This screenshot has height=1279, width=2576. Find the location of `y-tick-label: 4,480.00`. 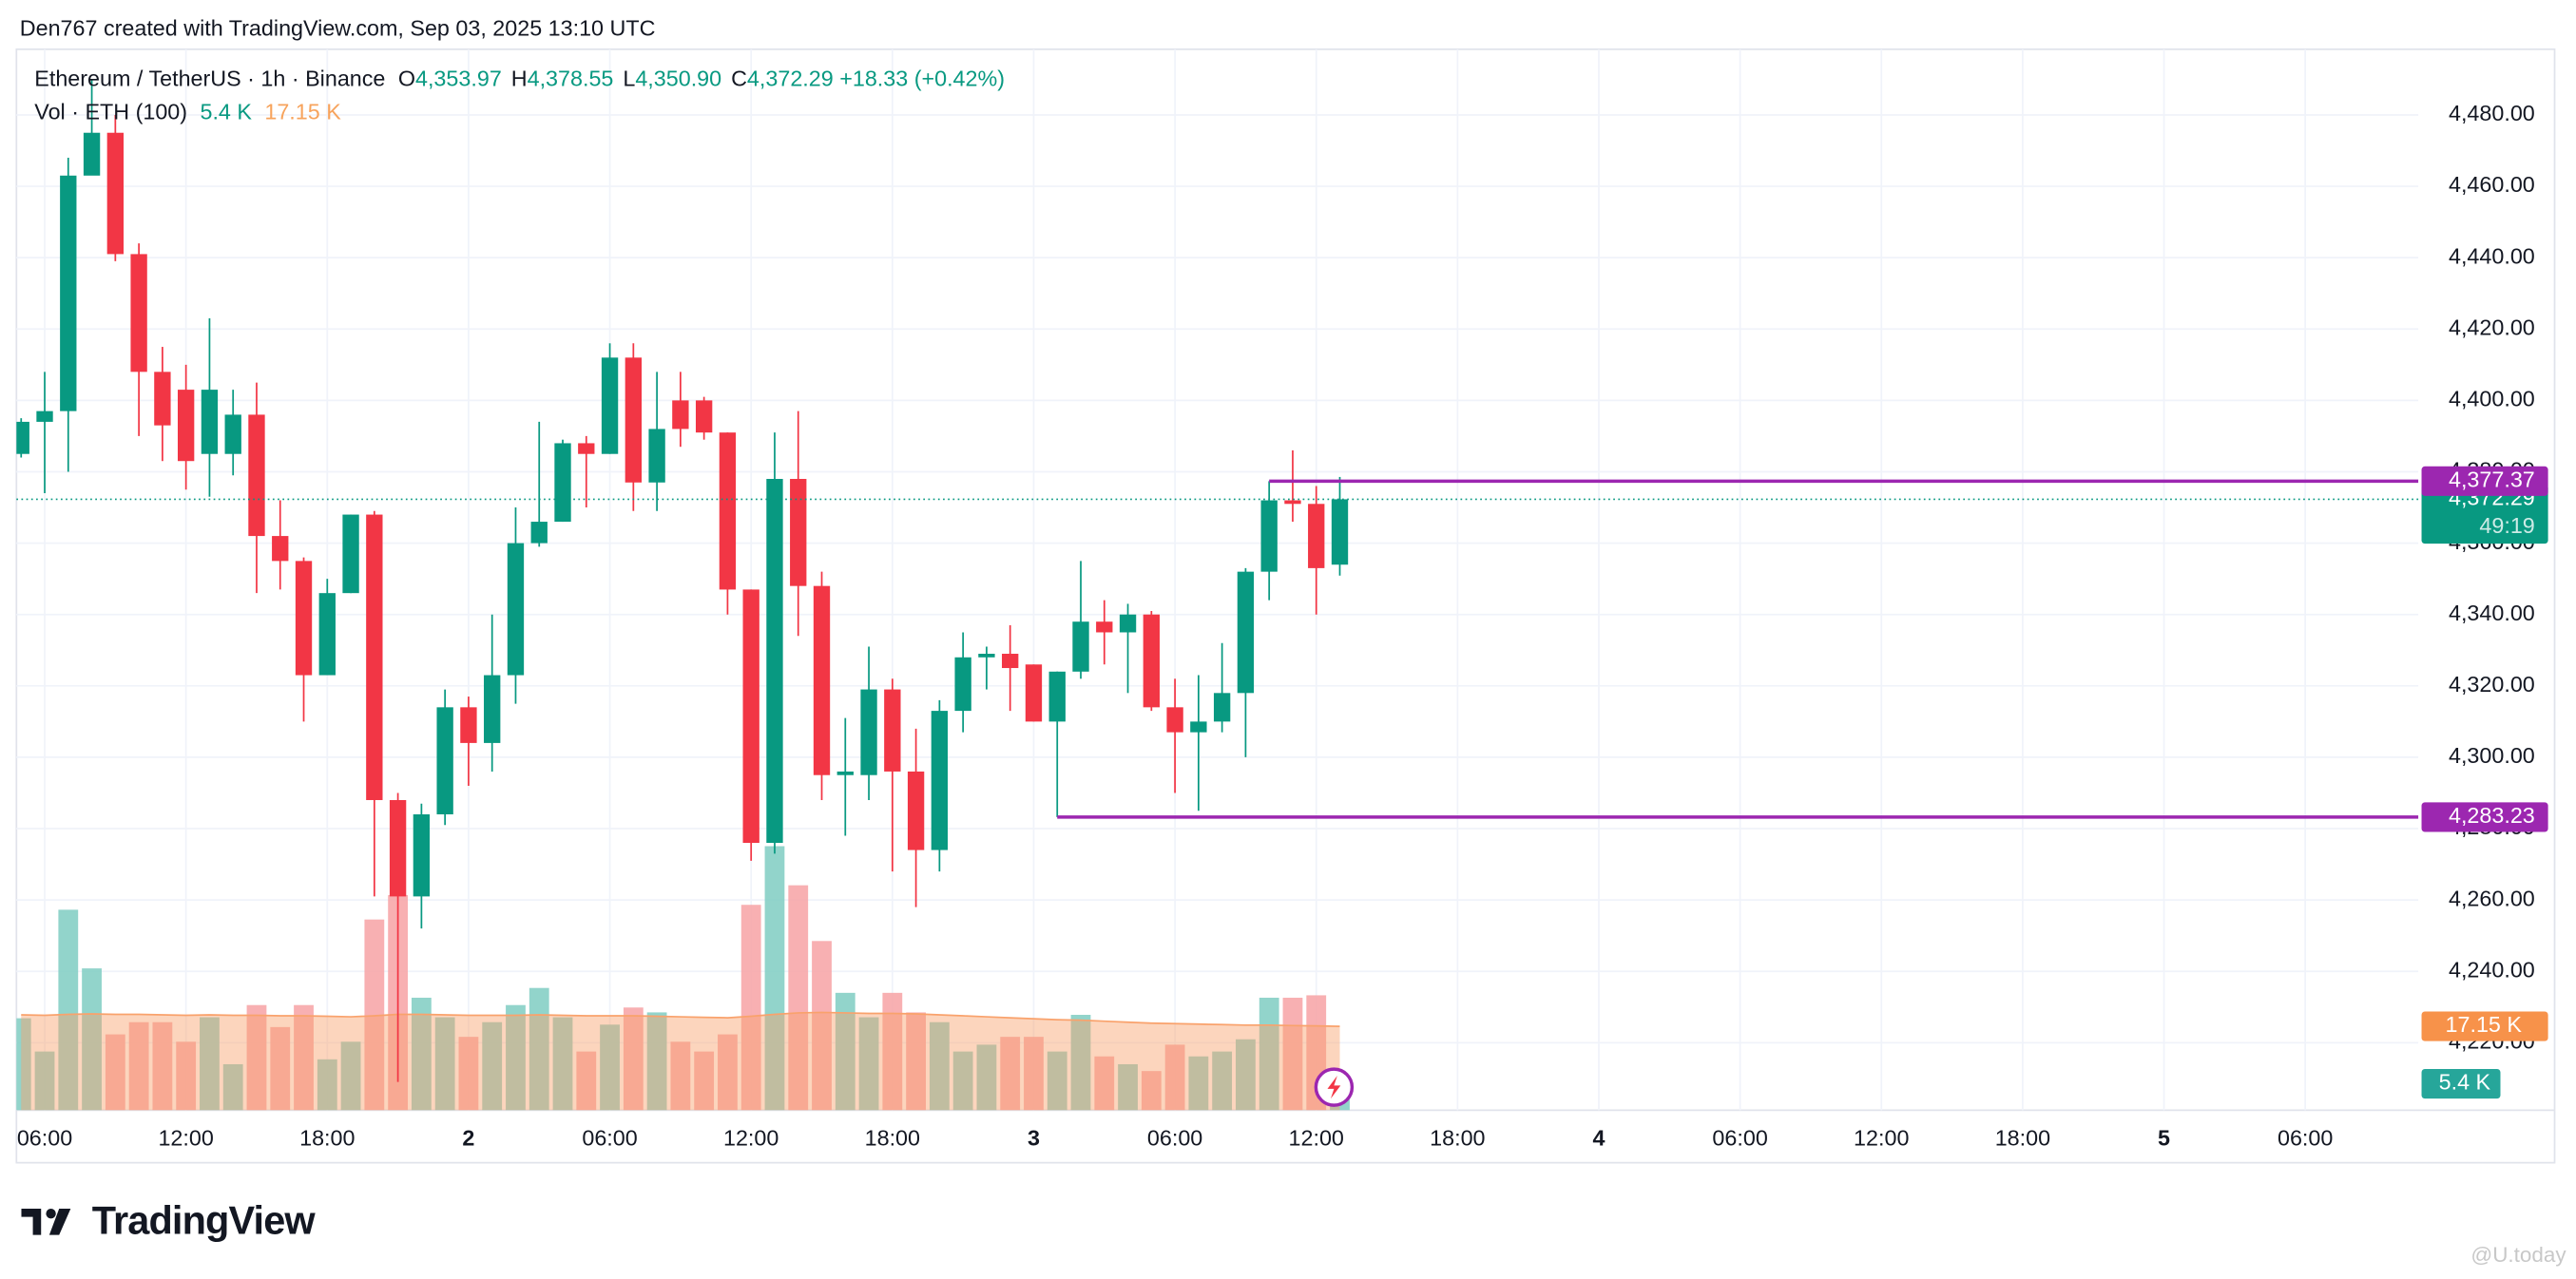

y-tick-label: 4,480.00 is located at coordinates (2492, 113).